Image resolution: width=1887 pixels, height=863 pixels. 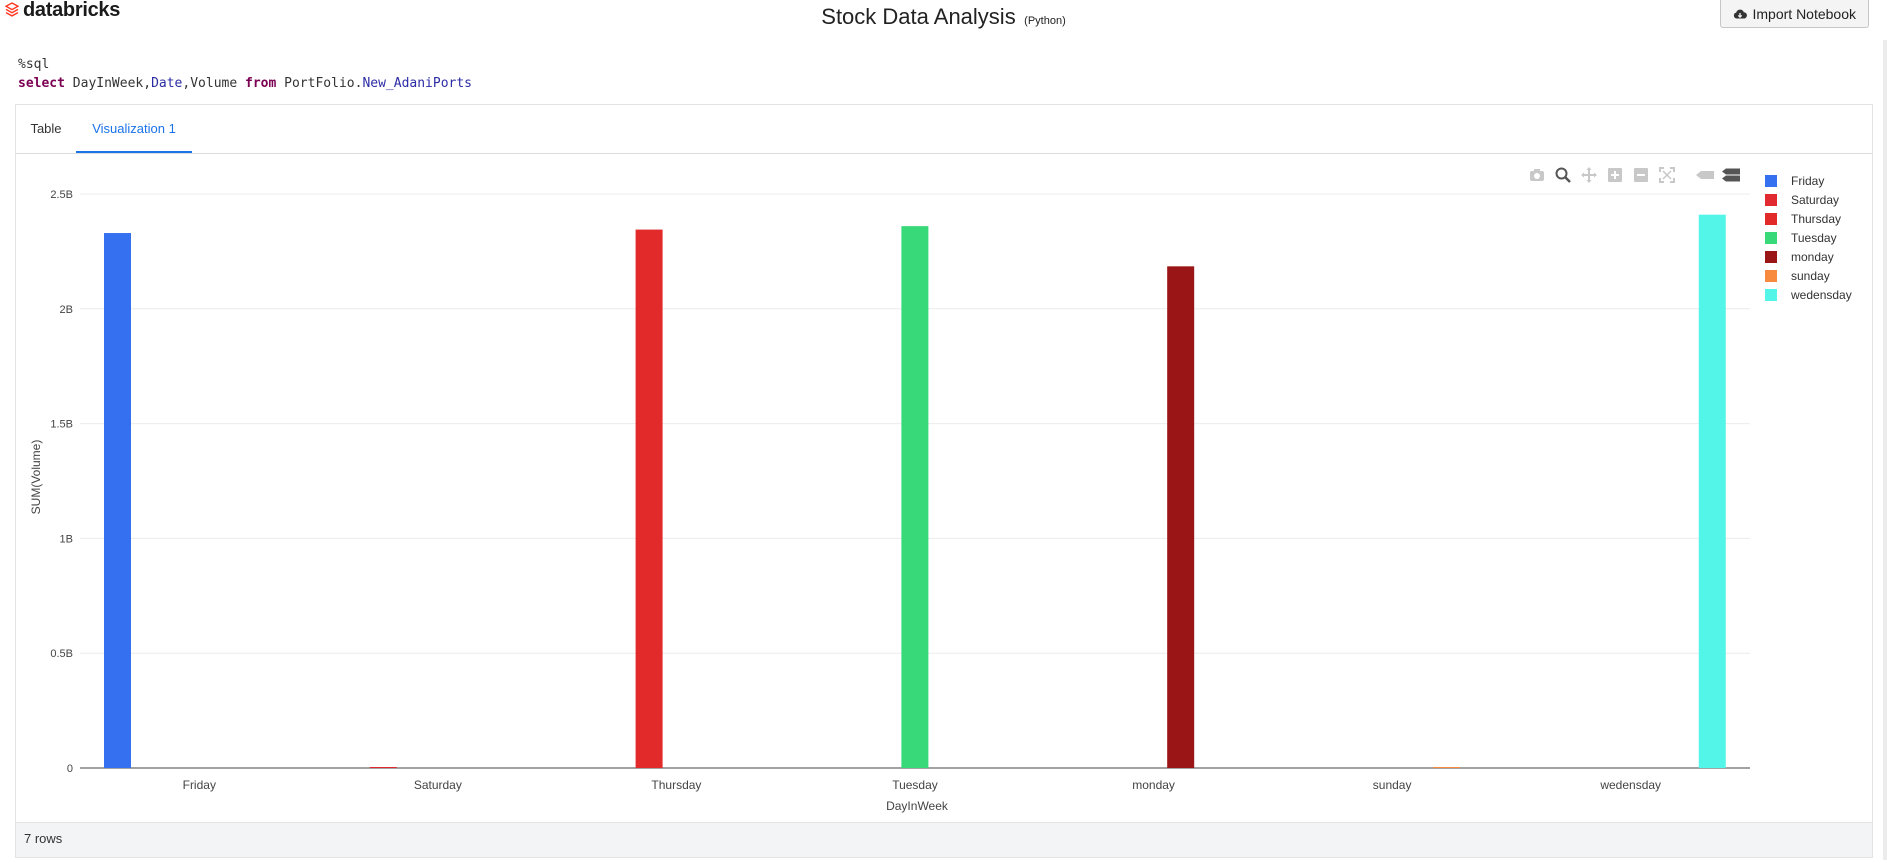 I want to click on y-axis-title: SUM(Volume), so click(x=36, y=477).